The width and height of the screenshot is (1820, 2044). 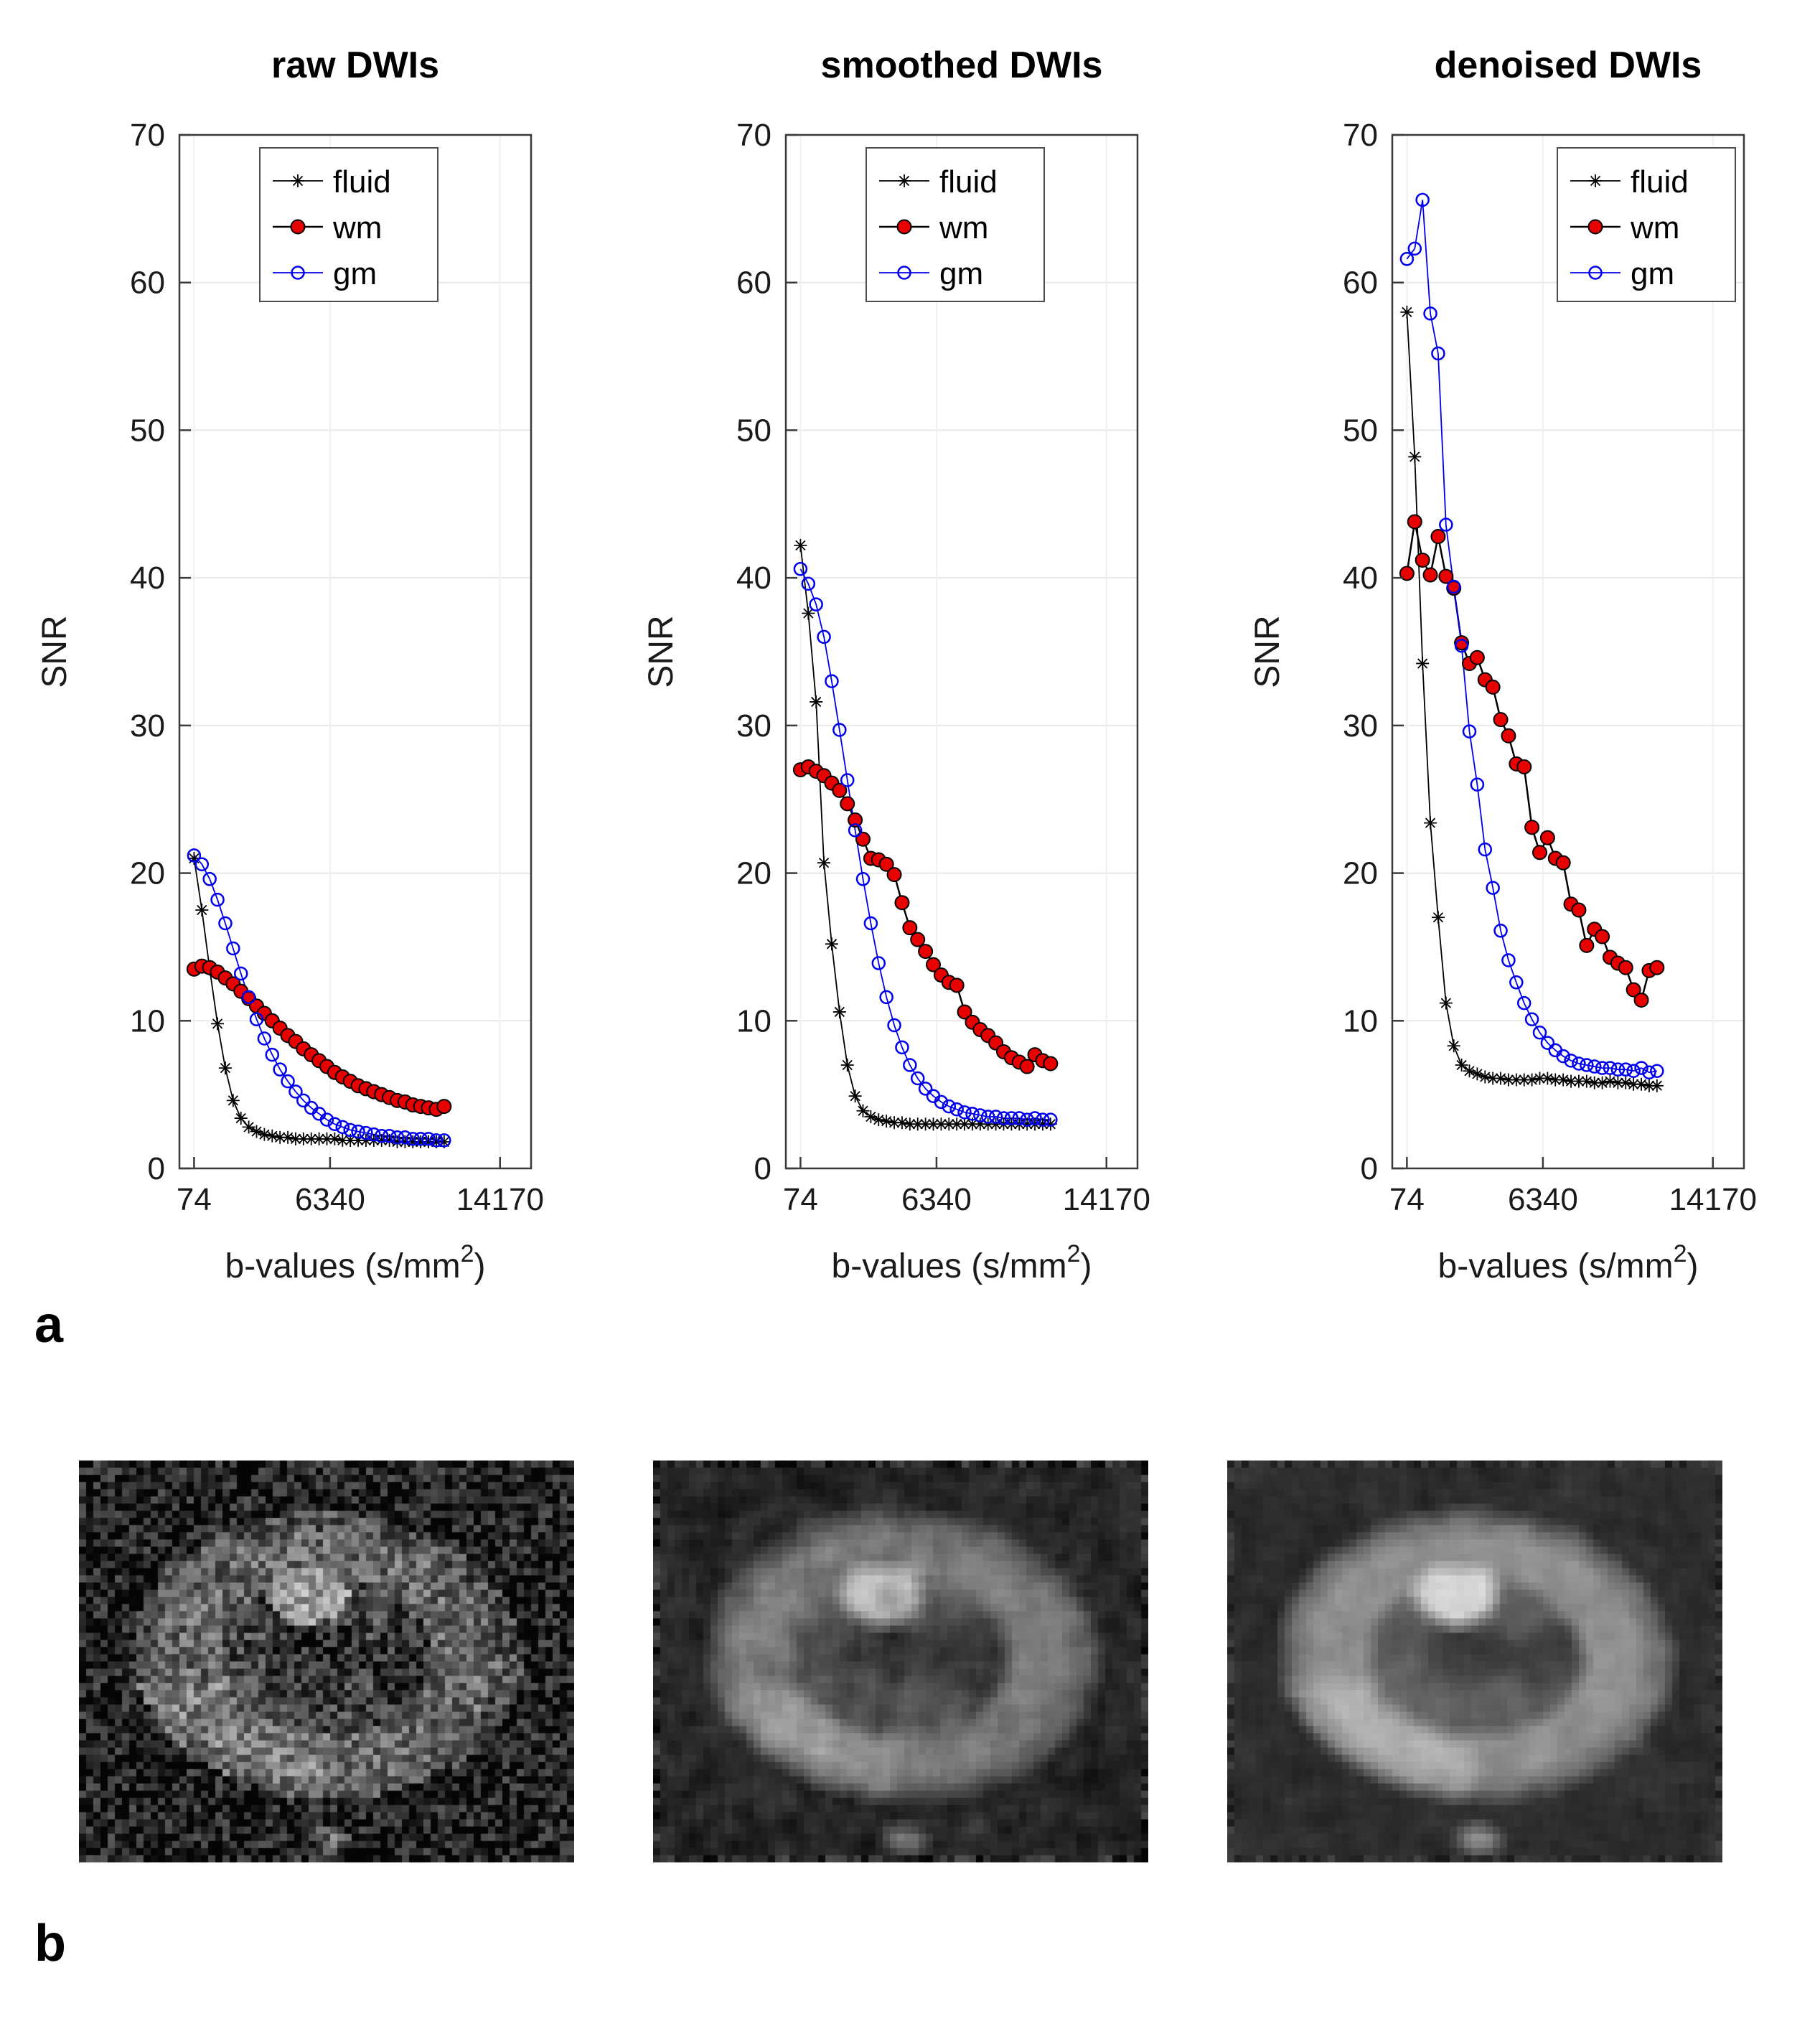 What do you see at coordinates (962, 65) in the screenshot?
I see `svg-text: smoothed DWIs` at bounding box center [962, 65].